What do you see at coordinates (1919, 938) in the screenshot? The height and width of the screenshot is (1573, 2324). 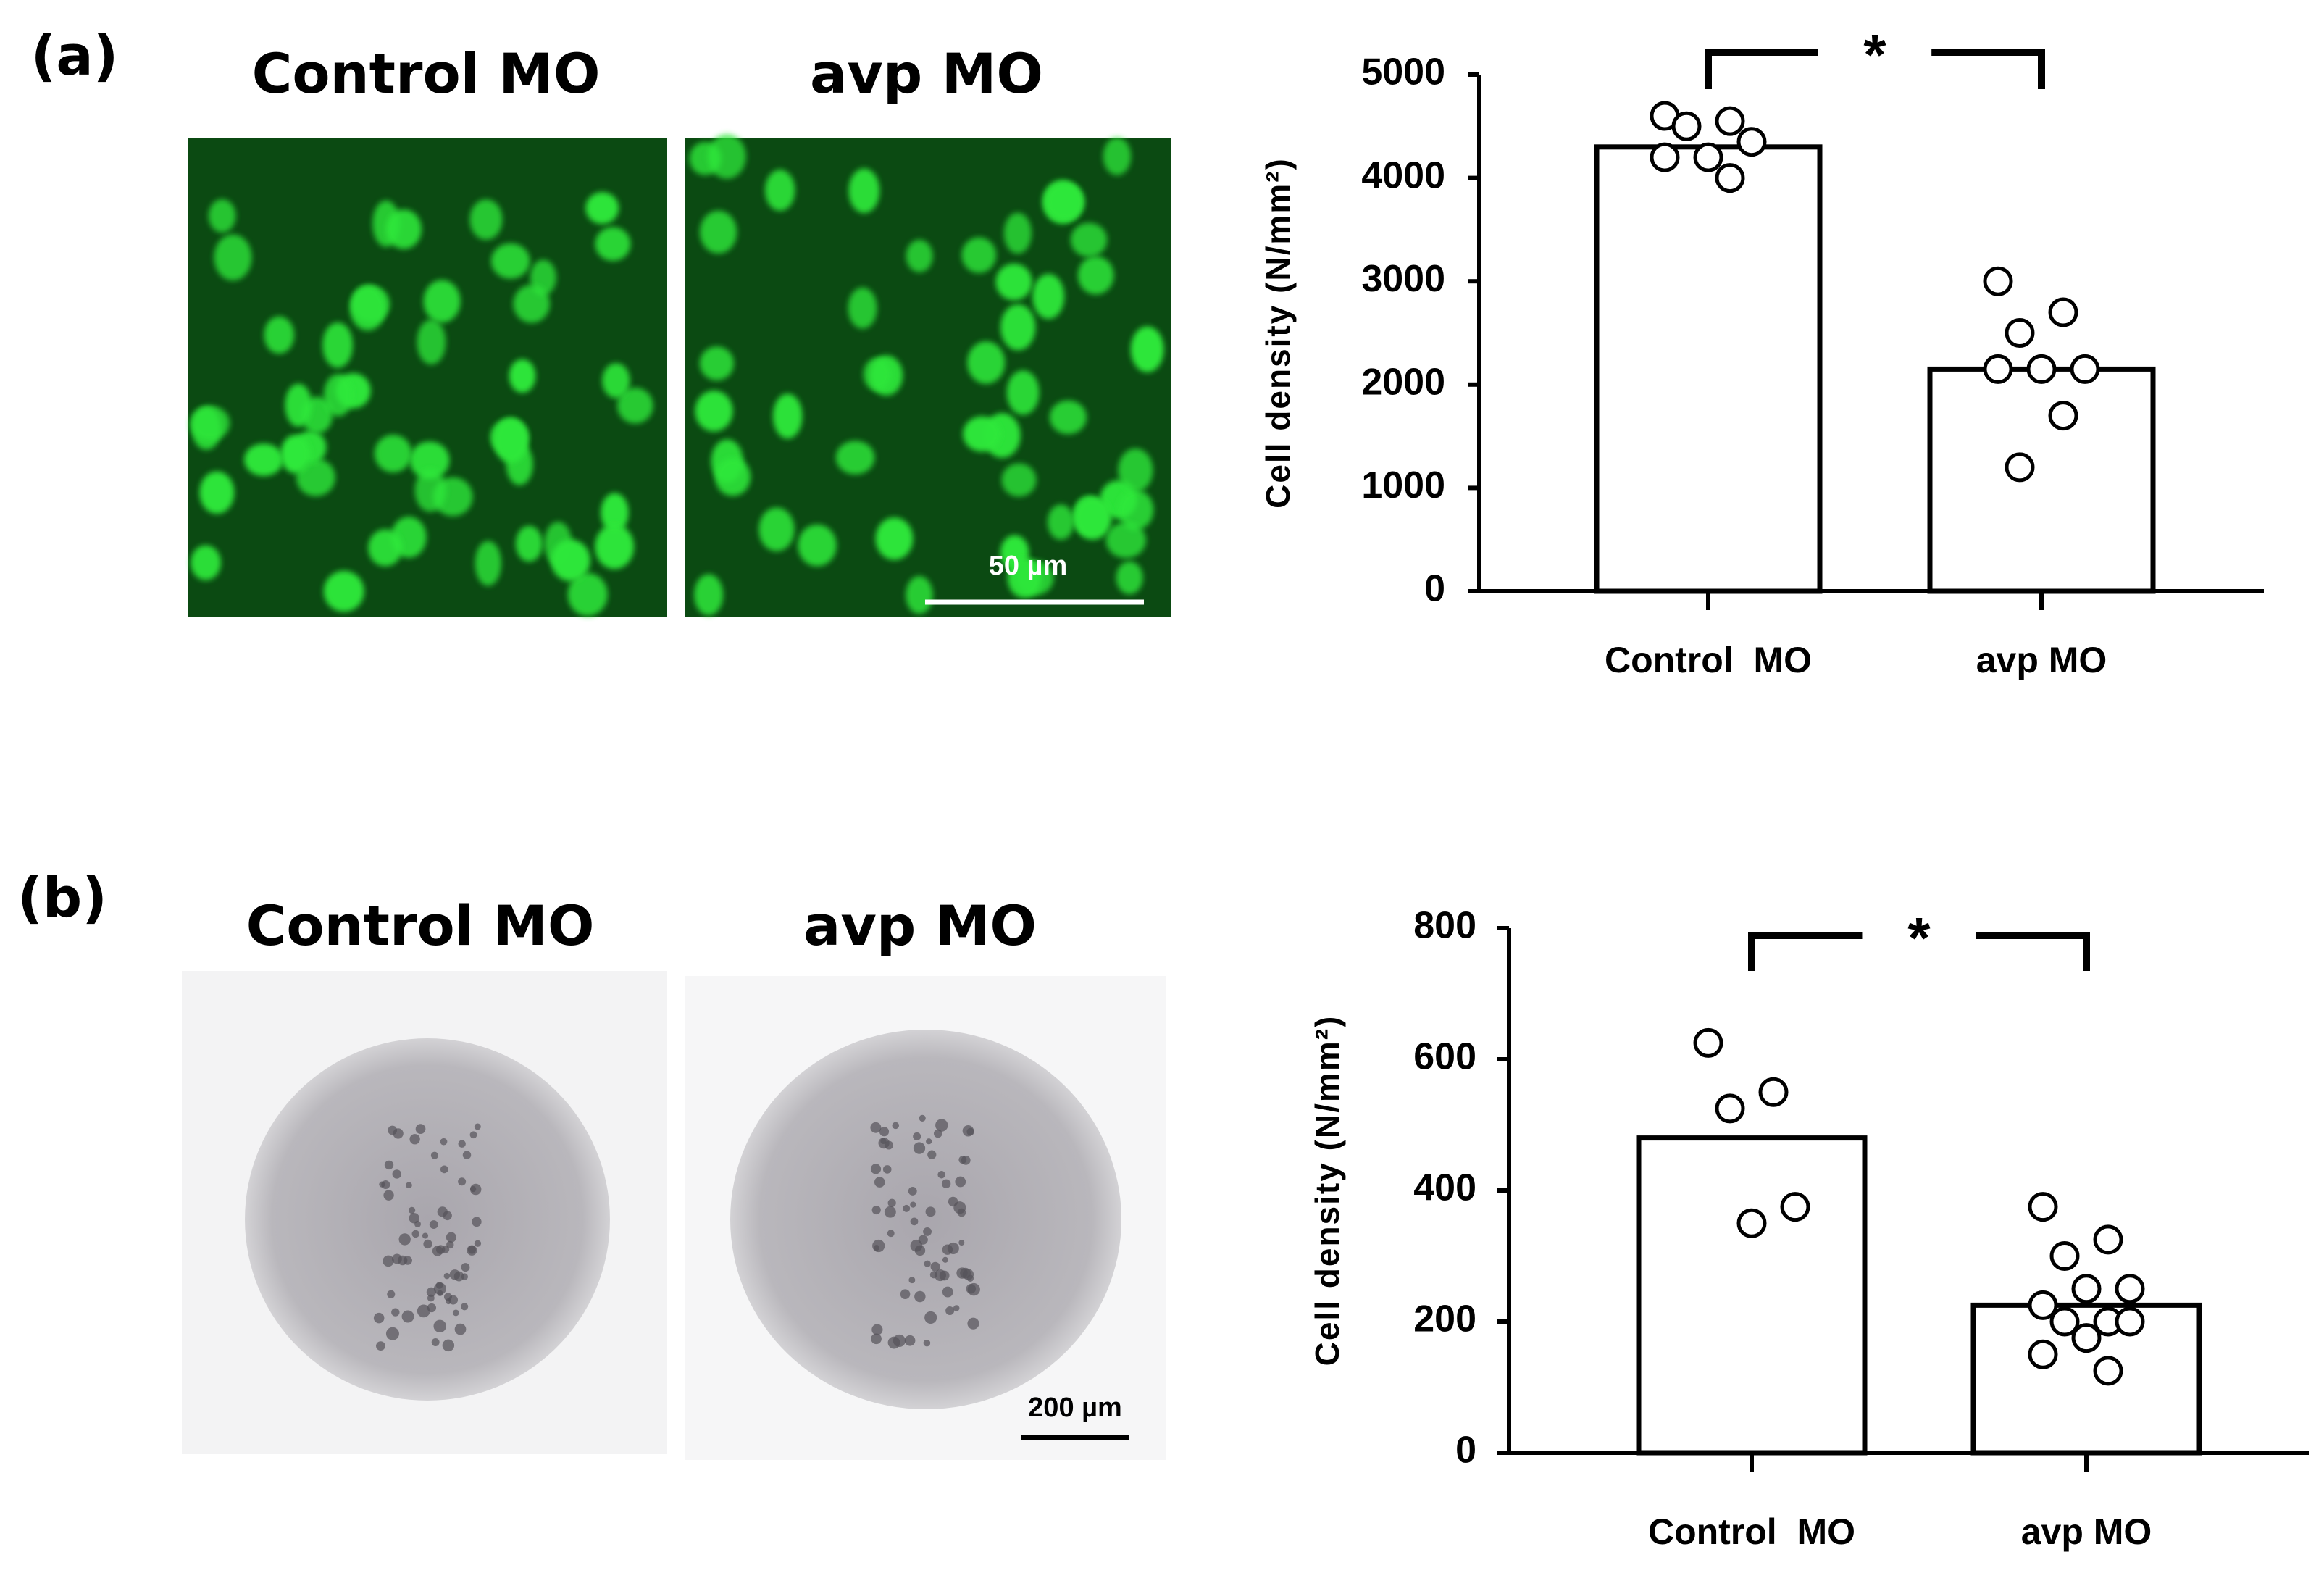 I see `significance-label: *` at bounding box center [1919, 938].